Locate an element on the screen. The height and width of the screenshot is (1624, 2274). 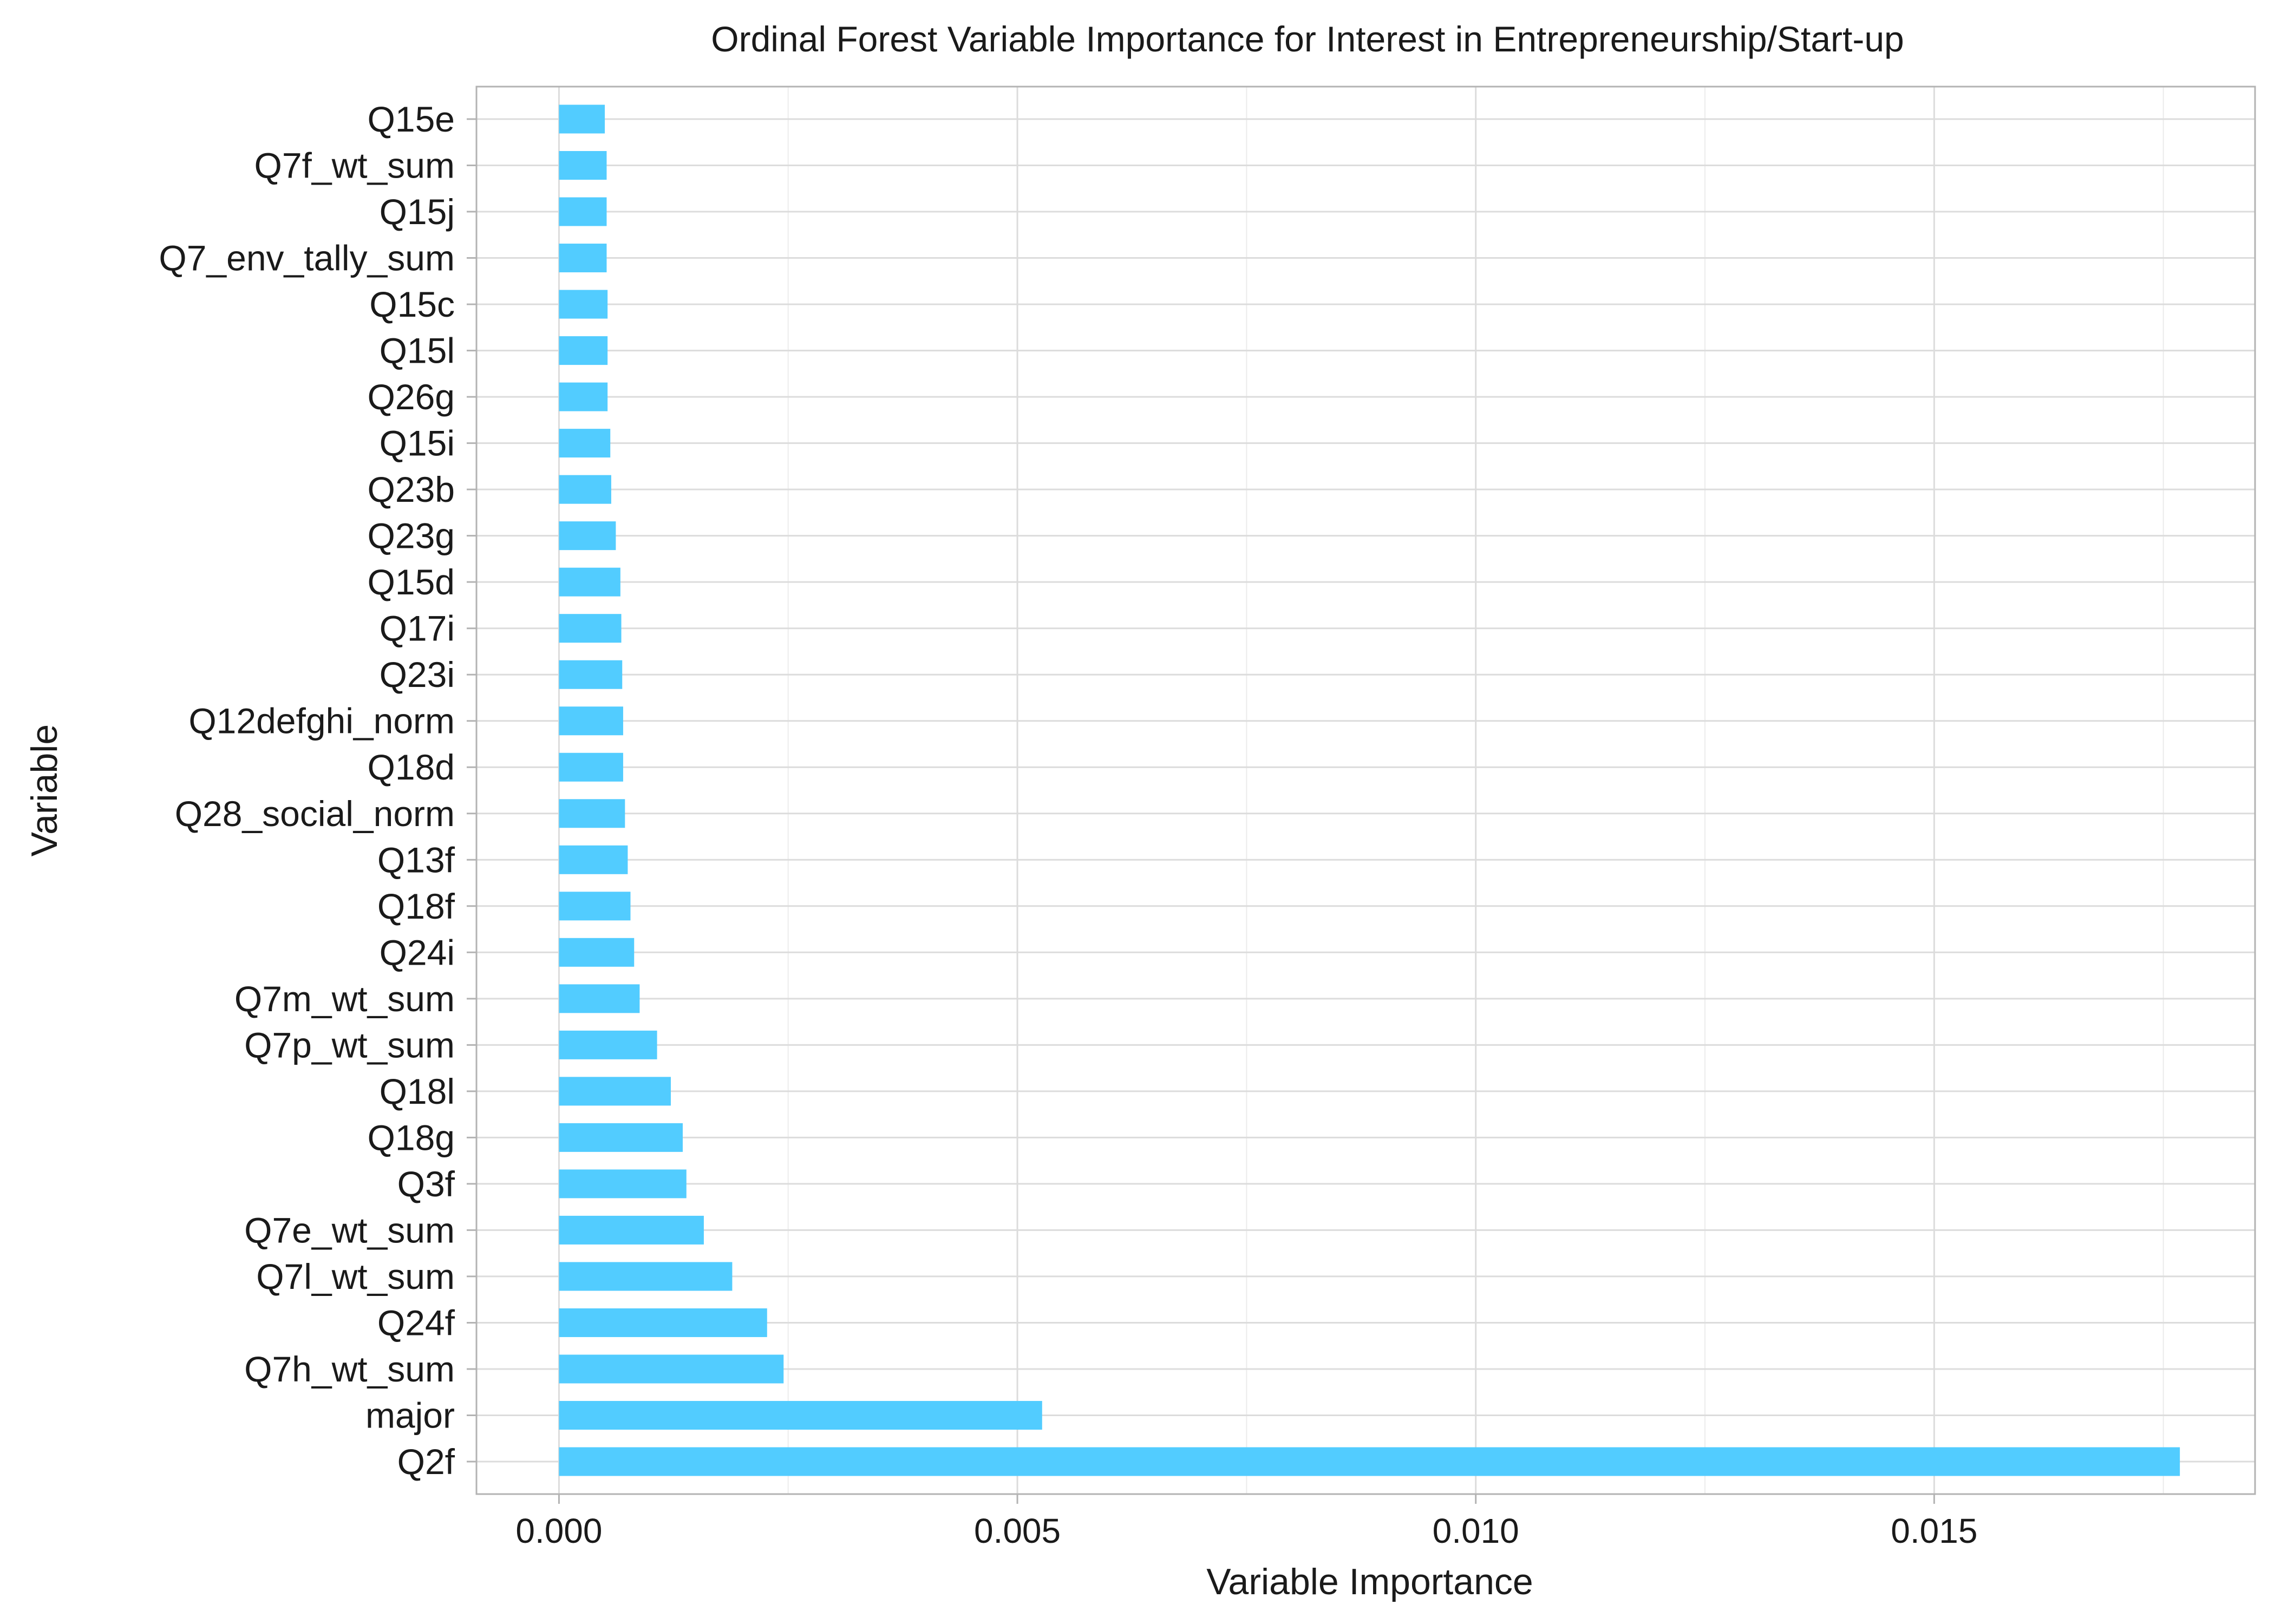
bar-Q18f is located at coordinates (595, 906).